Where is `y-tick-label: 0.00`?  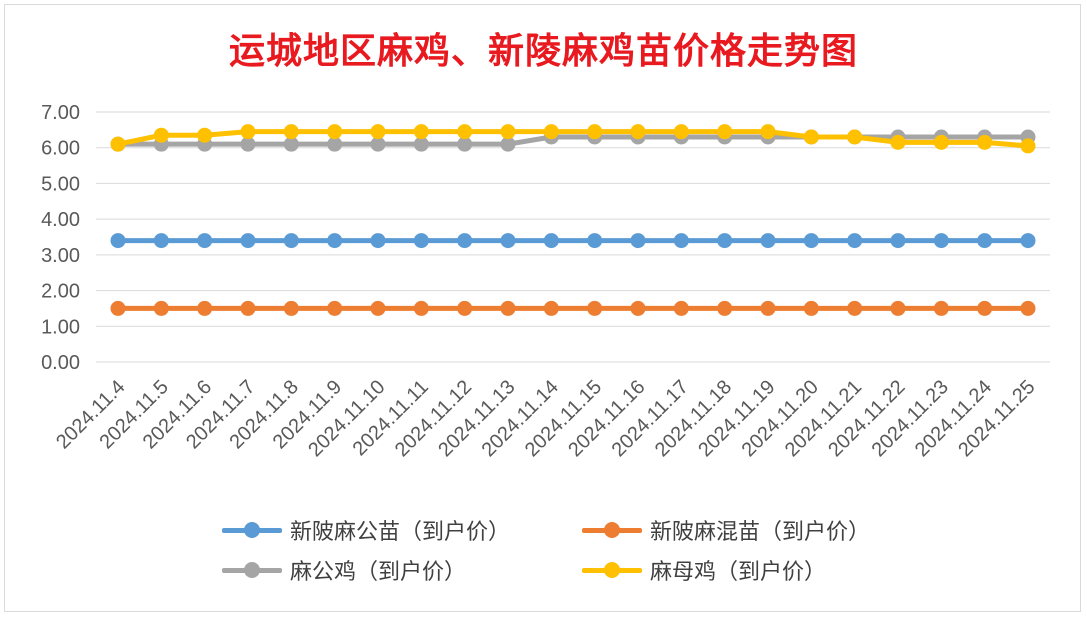 y-tick-label: 0.00 is located at coordinates (60, 363).